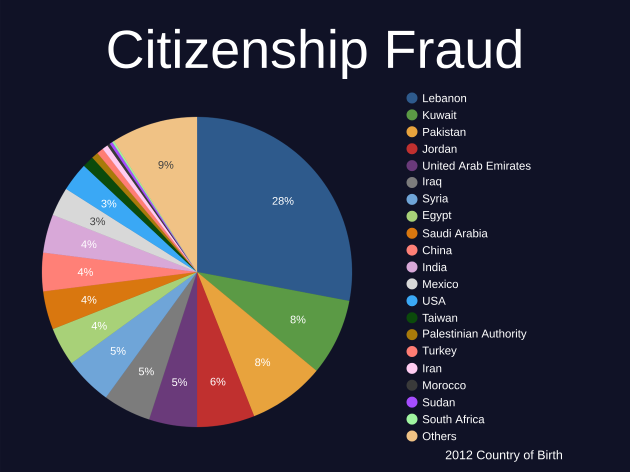 Image resolution: width=630 pixels, height=472 pixels. I want to click on legend-label: Pakistan, so click(444, 132).